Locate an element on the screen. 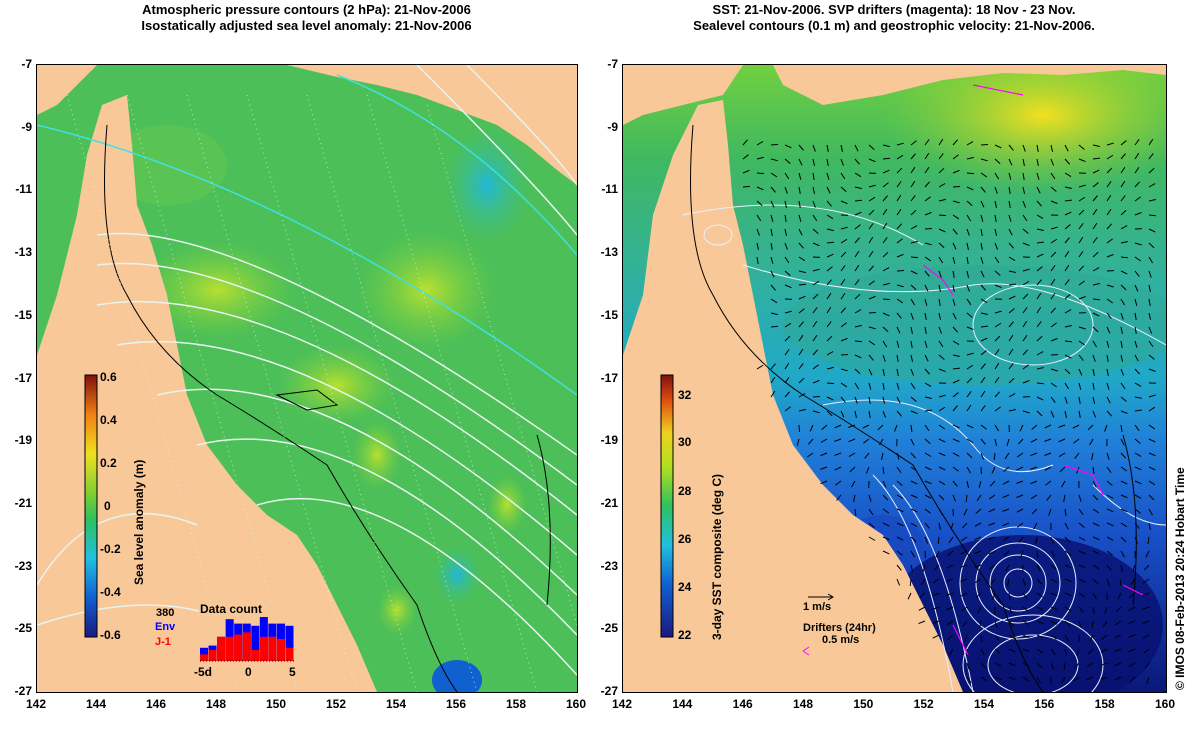  data-count-bars is located at coordinates (247, 639).